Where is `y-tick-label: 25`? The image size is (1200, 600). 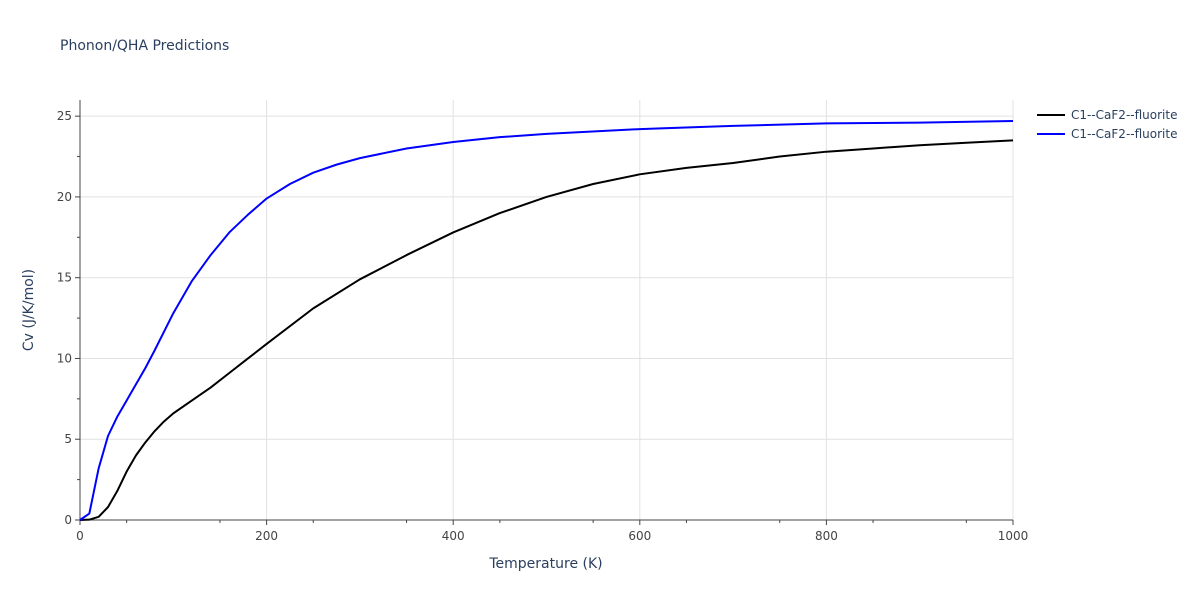 y-tick-label: 25 is located at coordinates (64, 116).